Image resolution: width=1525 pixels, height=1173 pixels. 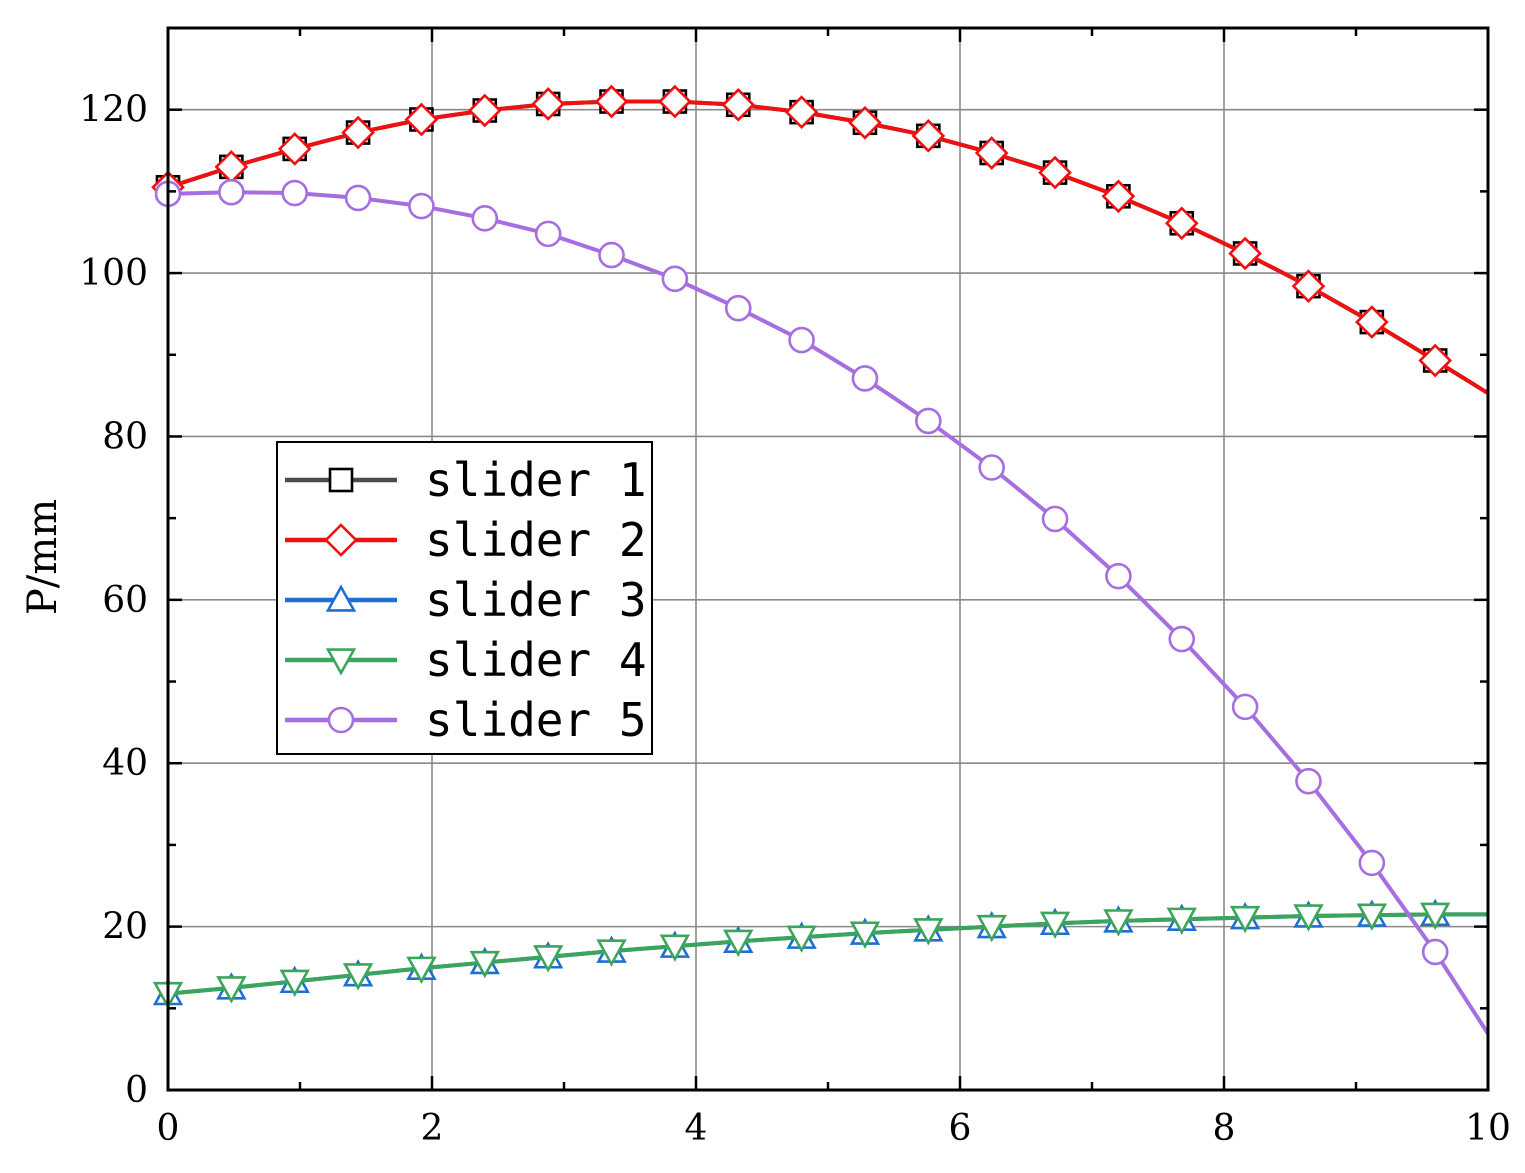 I want to click on x-tick-label: 0, so click(x=168, y=1128).